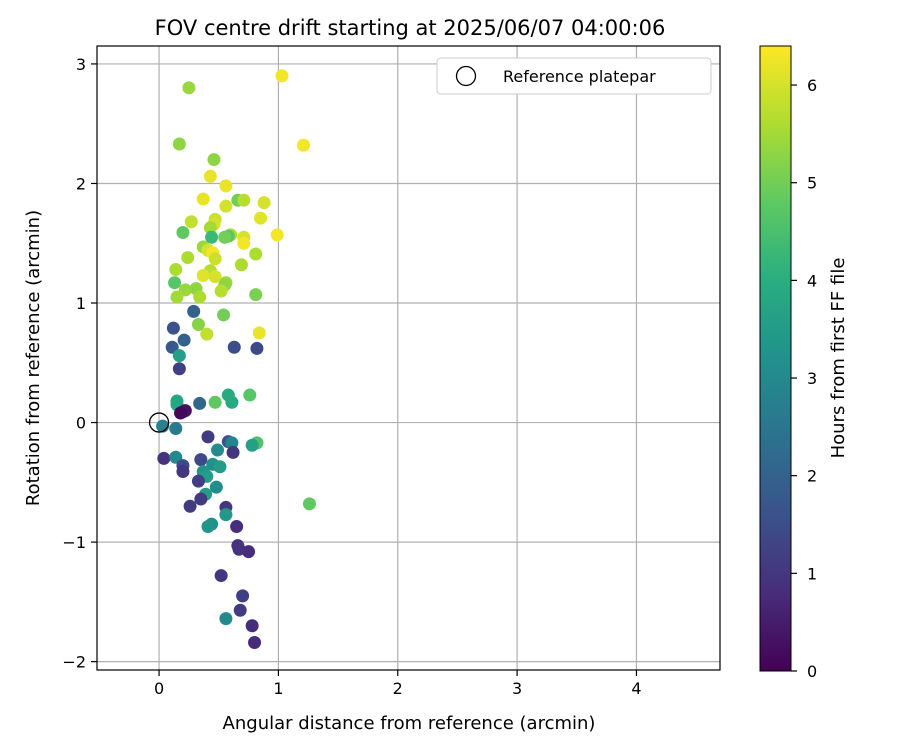 The width and height of the screenshot is (900, 750). I want to click on y-tick-label: −2, so click(74, 662).